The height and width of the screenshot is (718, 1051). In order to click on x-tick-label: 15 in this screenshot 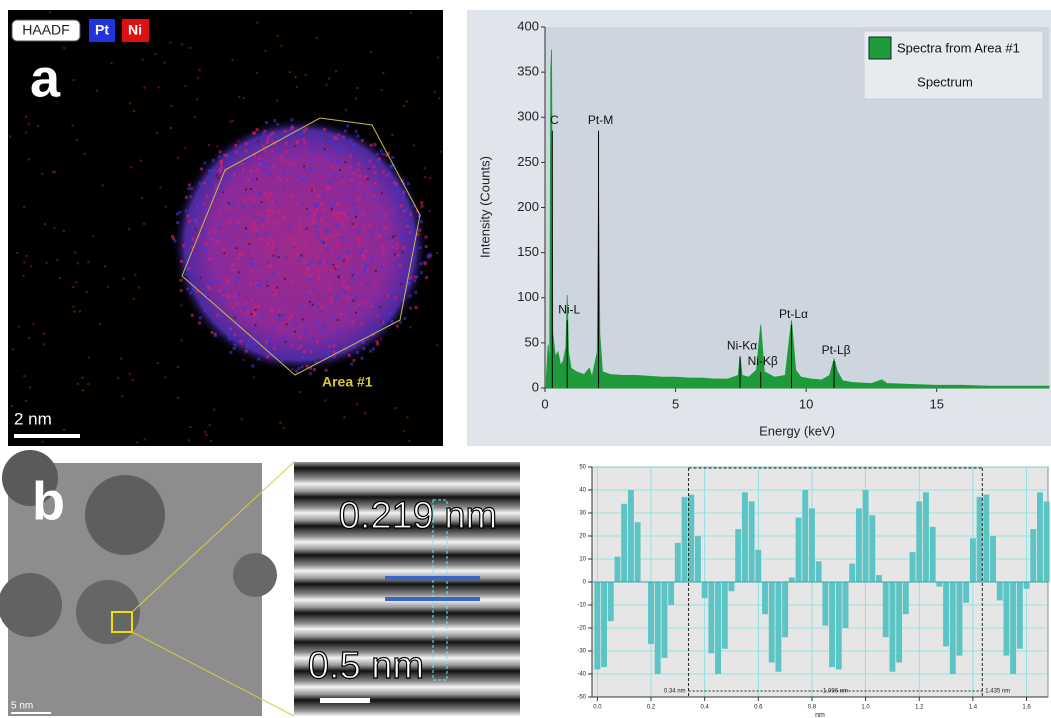, I will do `click(936, 403)`.